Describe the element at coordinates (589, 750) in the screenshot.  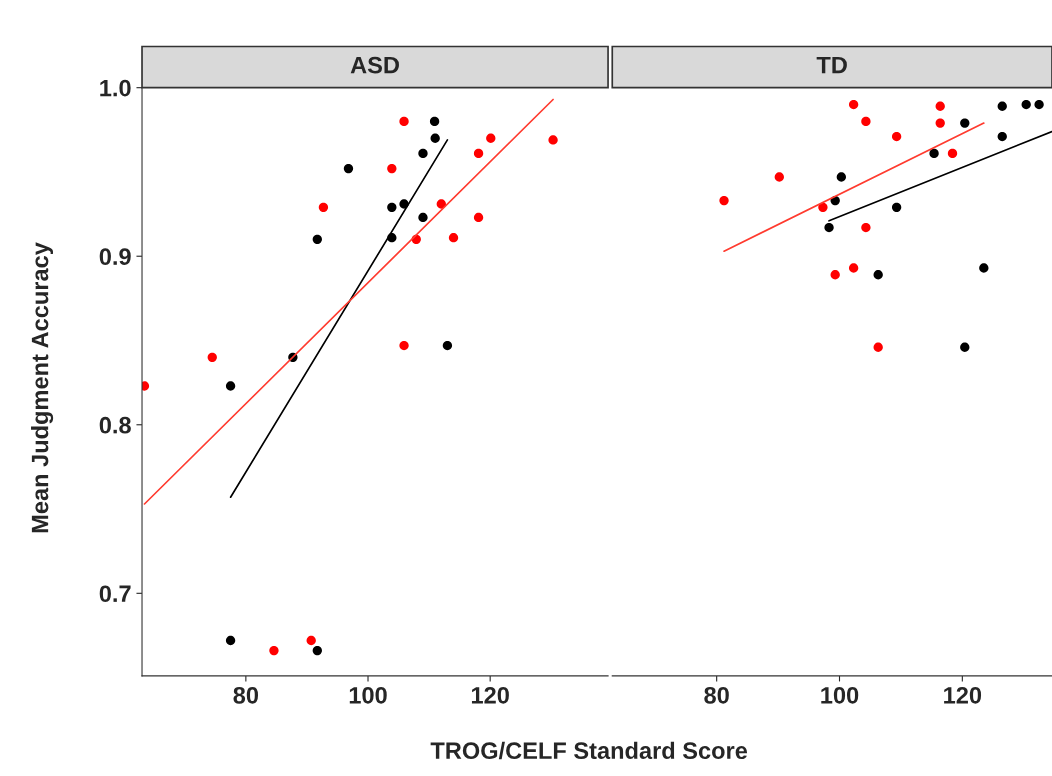
I see `x-axis-title: TROG/CELF Standard Score` at that location.